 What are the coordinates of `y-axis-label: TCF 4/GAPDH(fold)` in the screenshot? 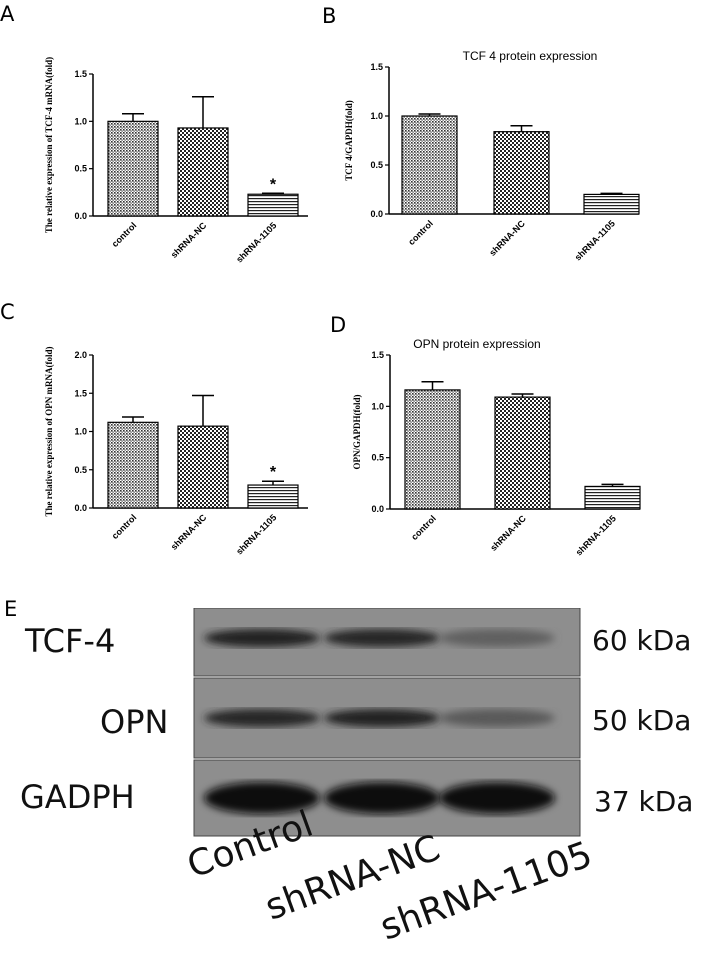 It's located at (349, 140).